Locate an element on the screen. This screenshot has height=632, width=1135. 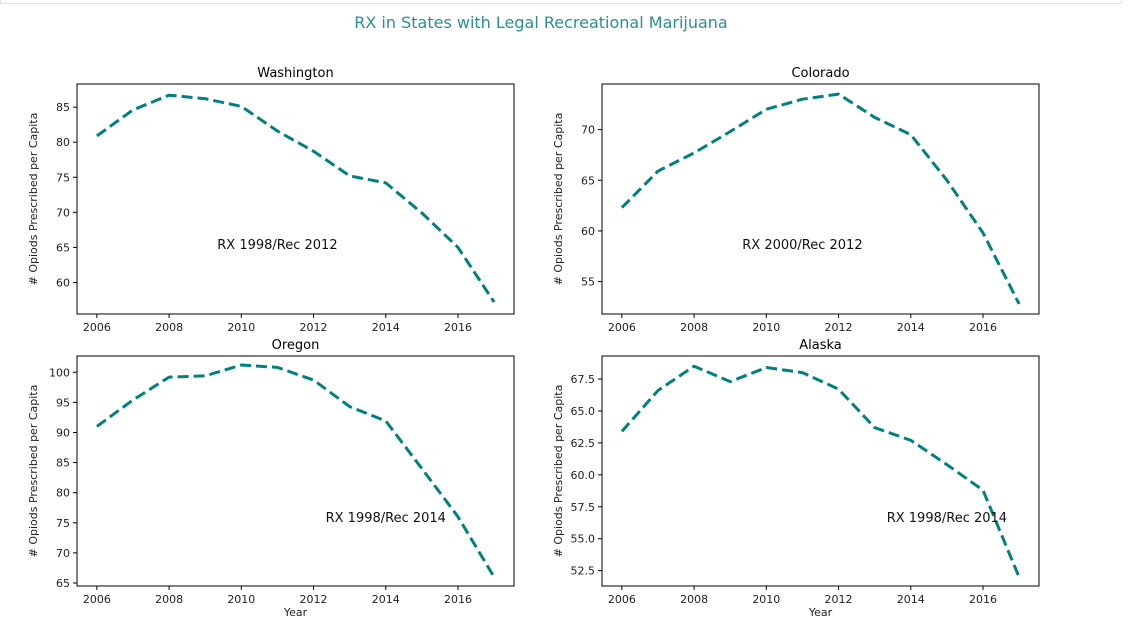
y-tick-label: 90 is located at coordinates (63, 432).